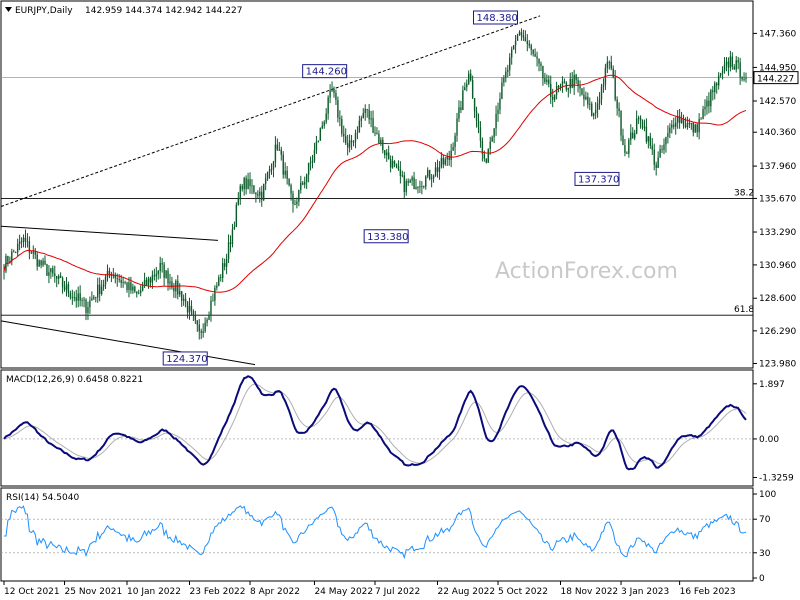 The image size is (800, 600). What do you see at coordinates (777, 233) in the screenshot?
I see `y-tick-label: 133.290` at bounding box center [777, 233].